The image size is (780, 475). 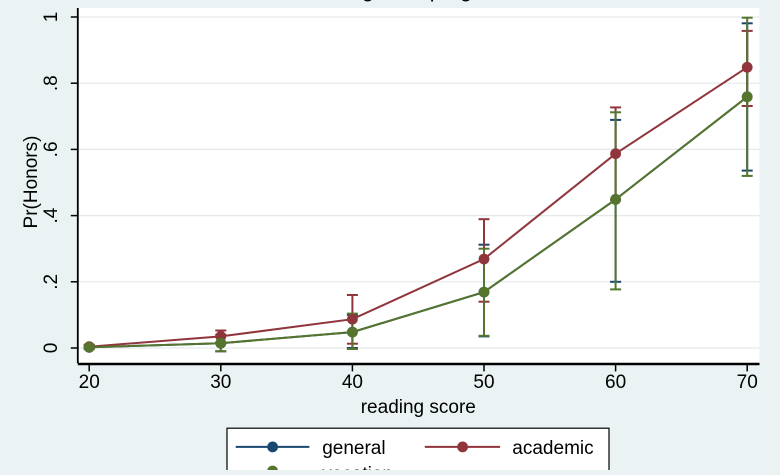 What do you see at coordinates (31, 182) in the screenshot?
I see `svg-text: Pr(Honors)` at bounding box center [31, 182].